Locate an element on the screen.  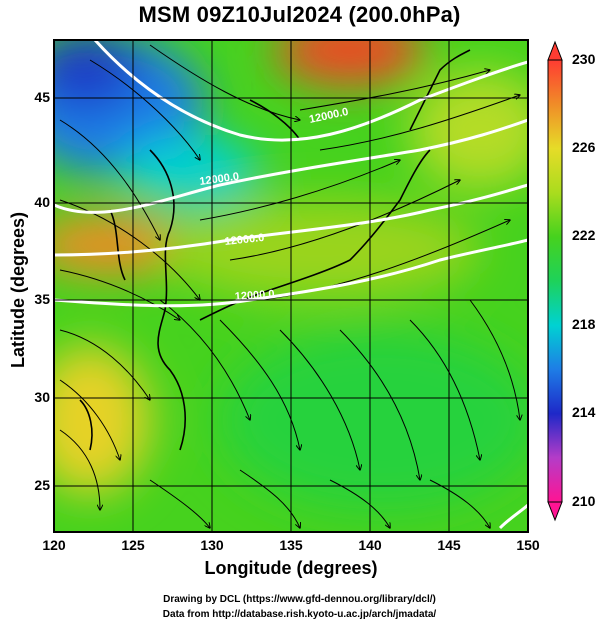
cold-core-northwest is located at coordinates (97, 75).